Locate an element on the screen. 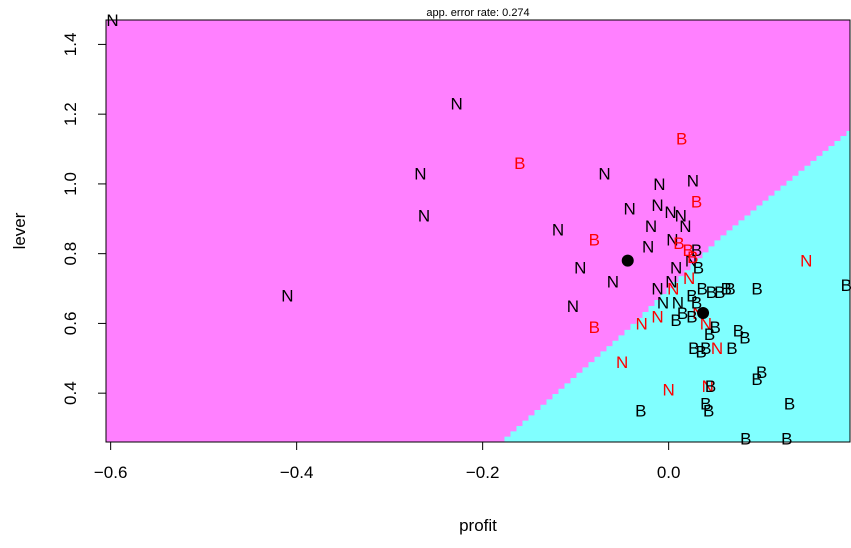  y-tick-label: 0.6 is located at coordinates (70, 324).